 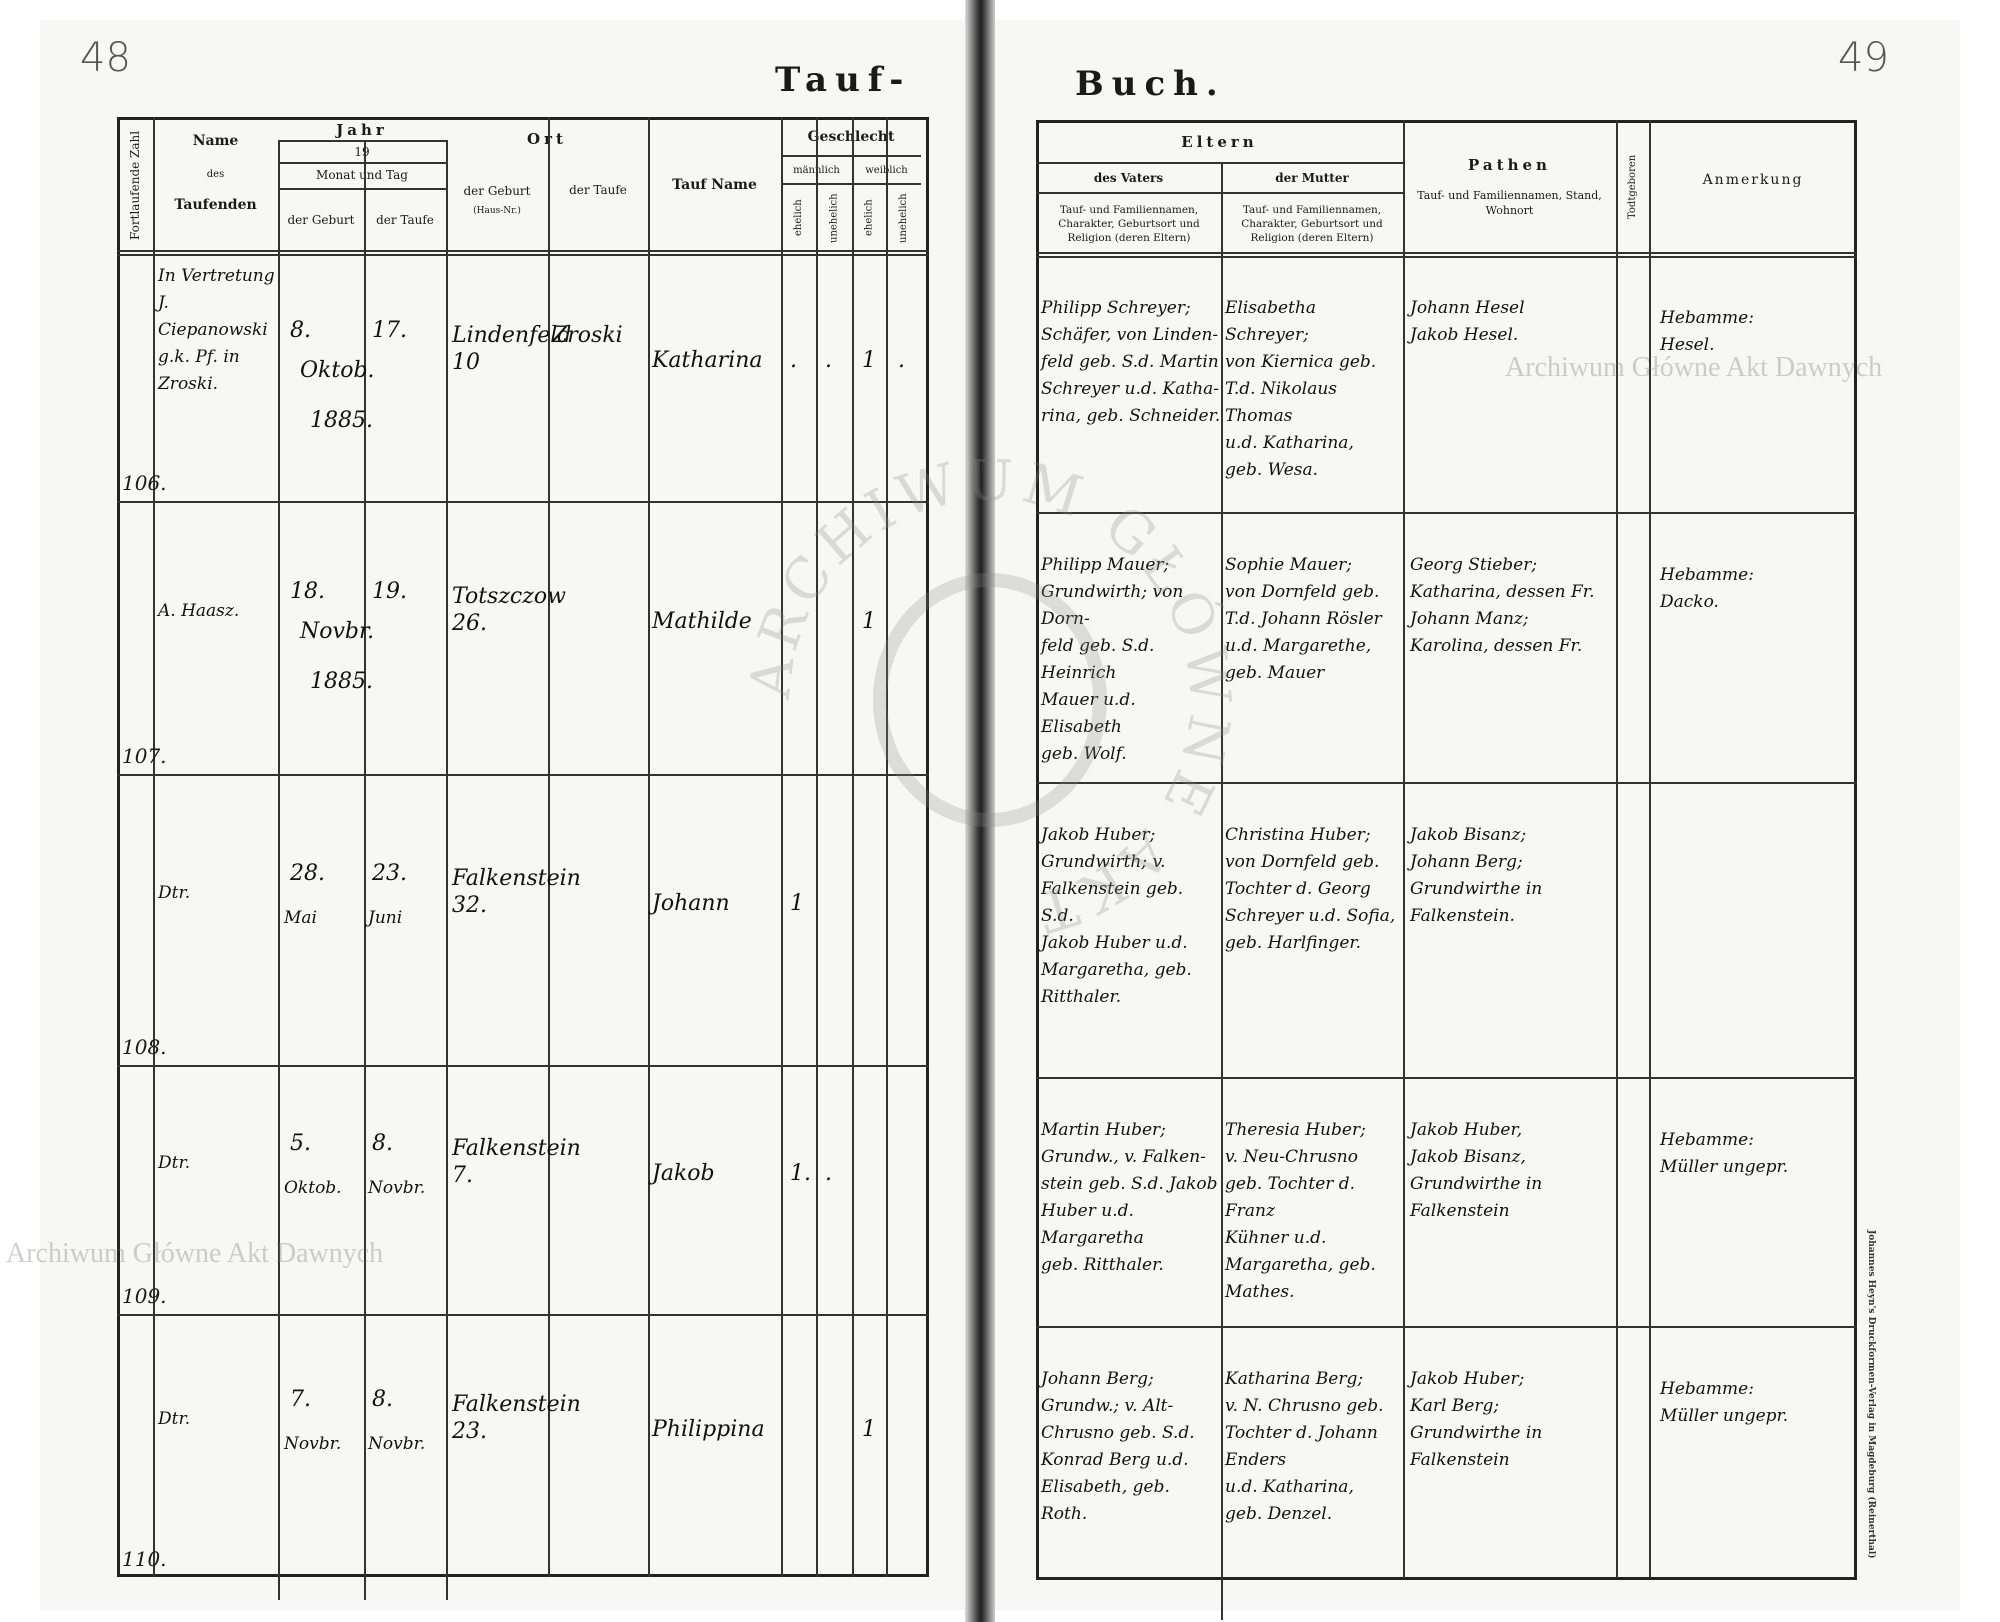 I want to click on header-name-title: Name, so click(x=215, y=140).